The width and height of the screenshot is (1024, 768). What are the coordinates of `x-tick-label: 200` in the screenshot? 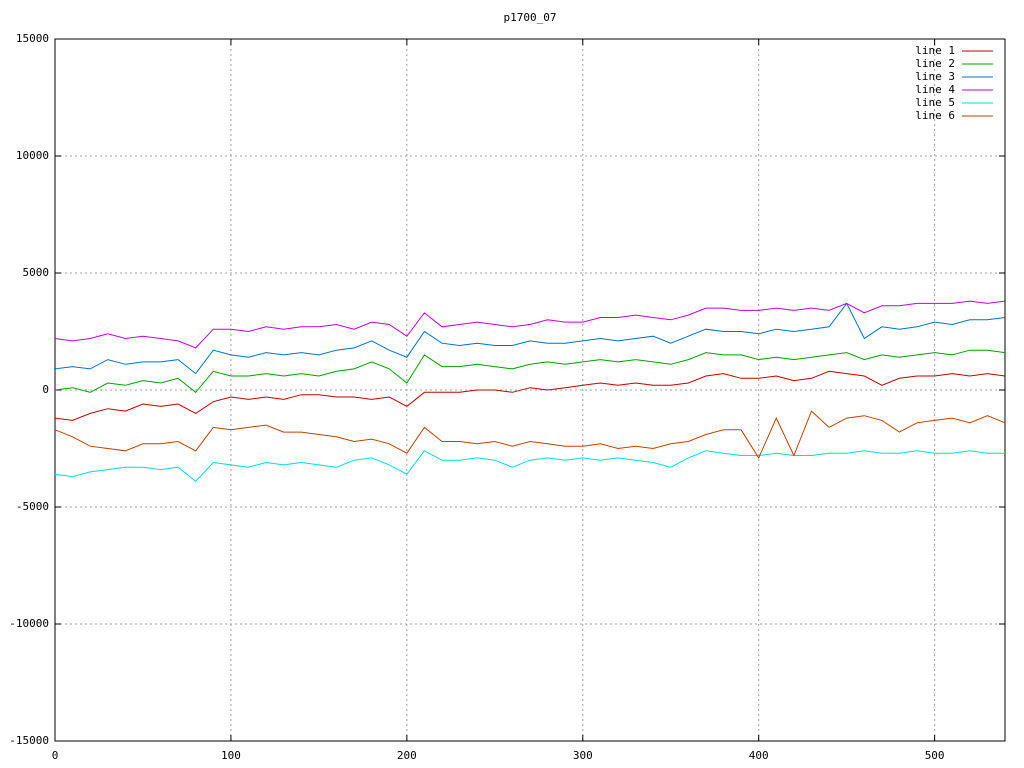 It's located at (407, 755).